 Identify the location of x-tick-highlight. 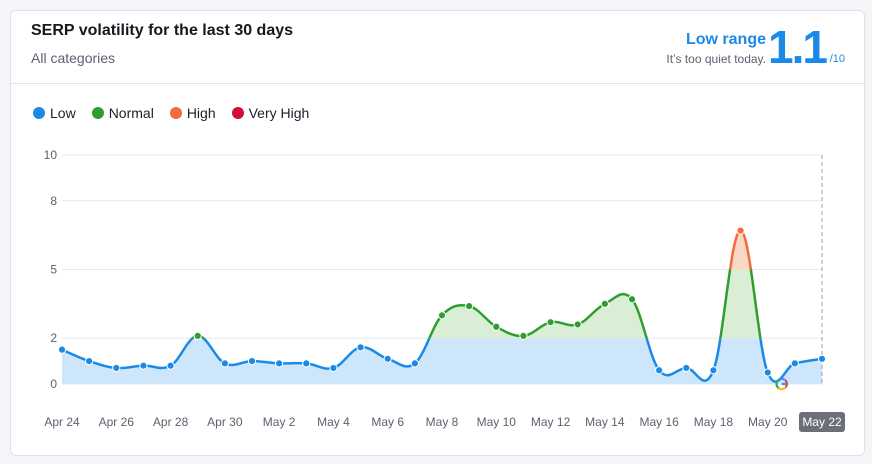
(822, 422).